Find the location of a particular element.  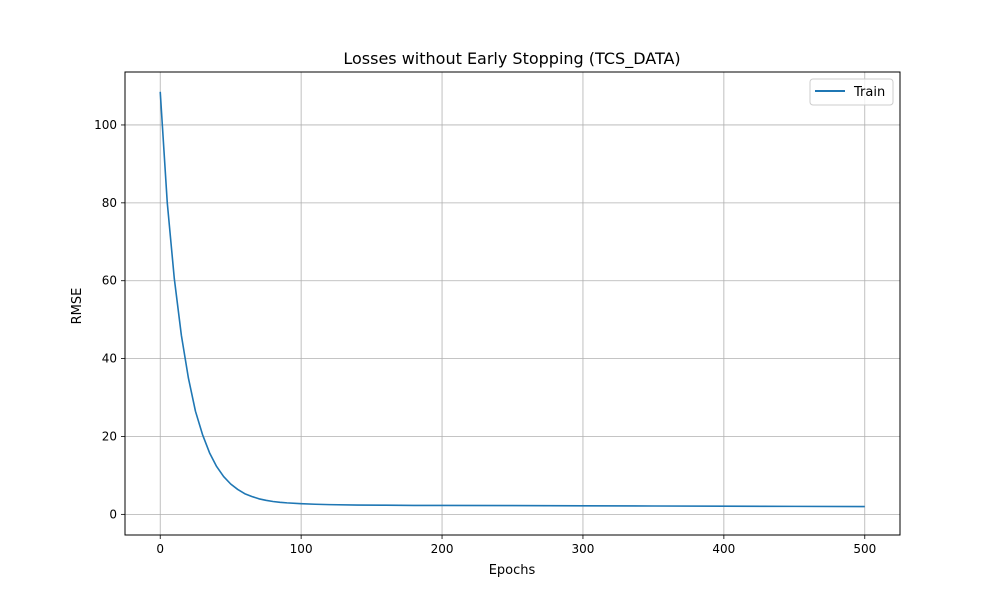

y-tick-label: 0 is located at coordinates (113, 514).